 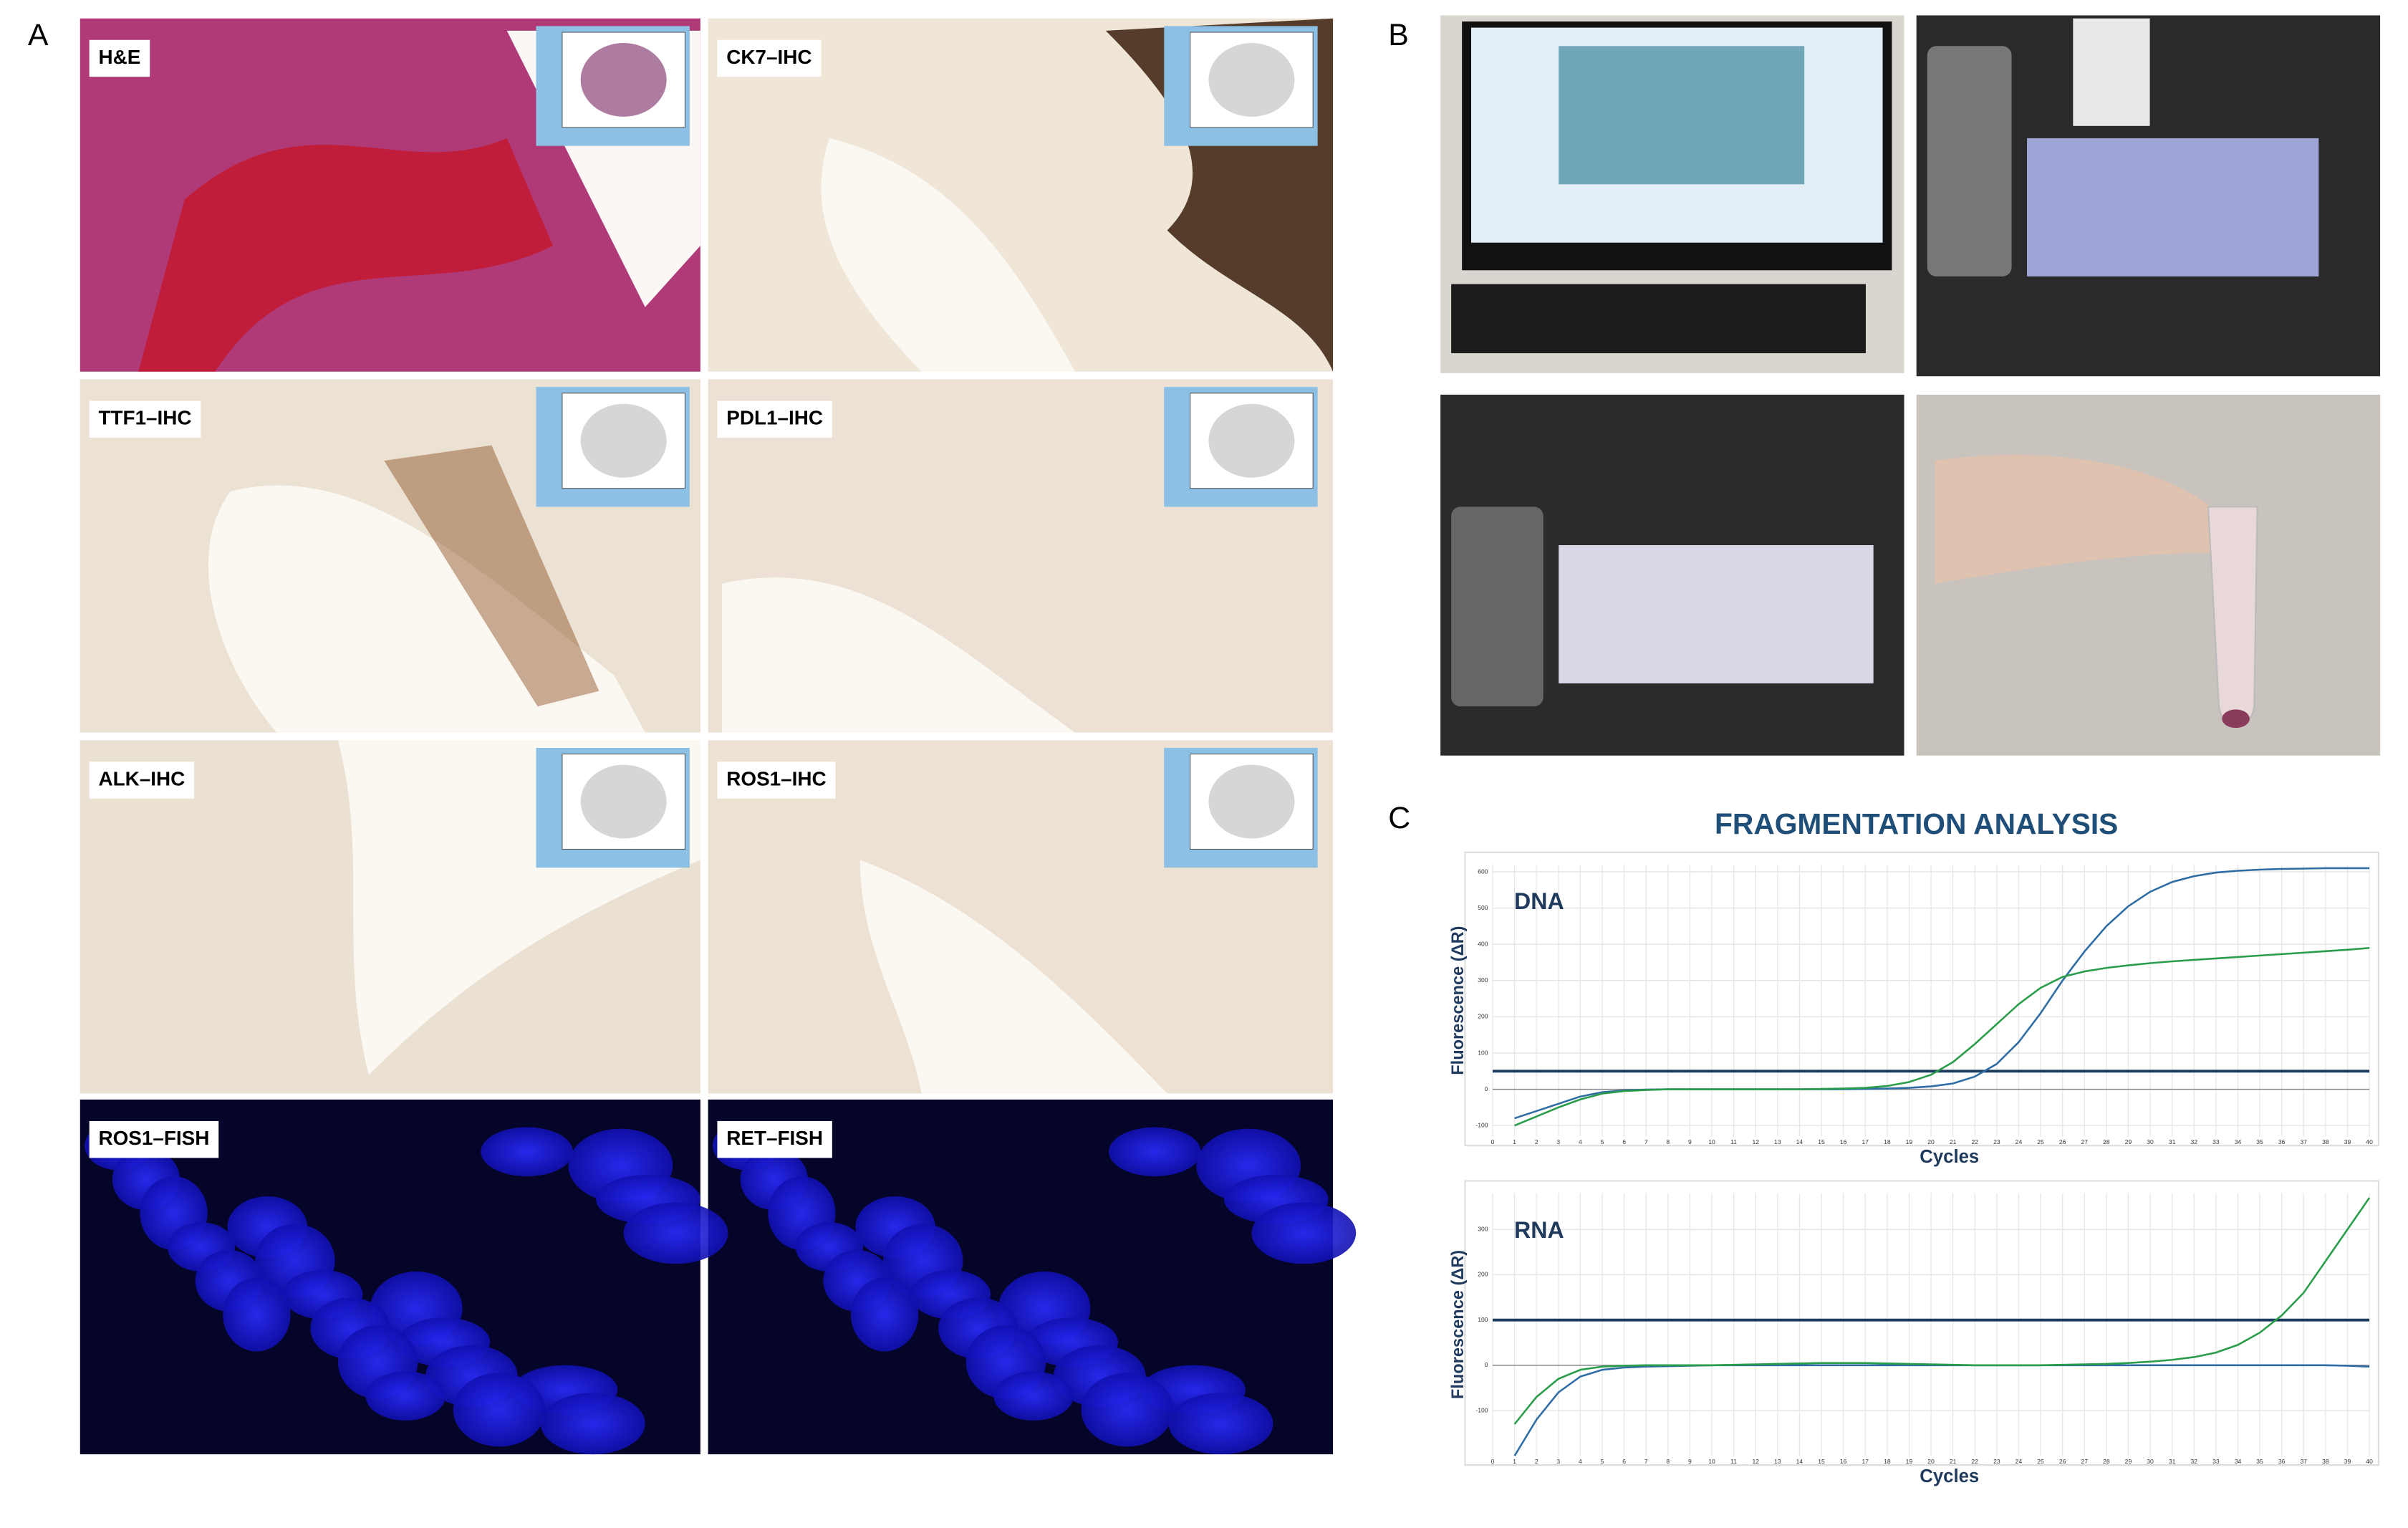 What do you see at coordinates (1398, 35) in the screenshot?
I see `panel-label: B` at bounding box center [1398, 35].